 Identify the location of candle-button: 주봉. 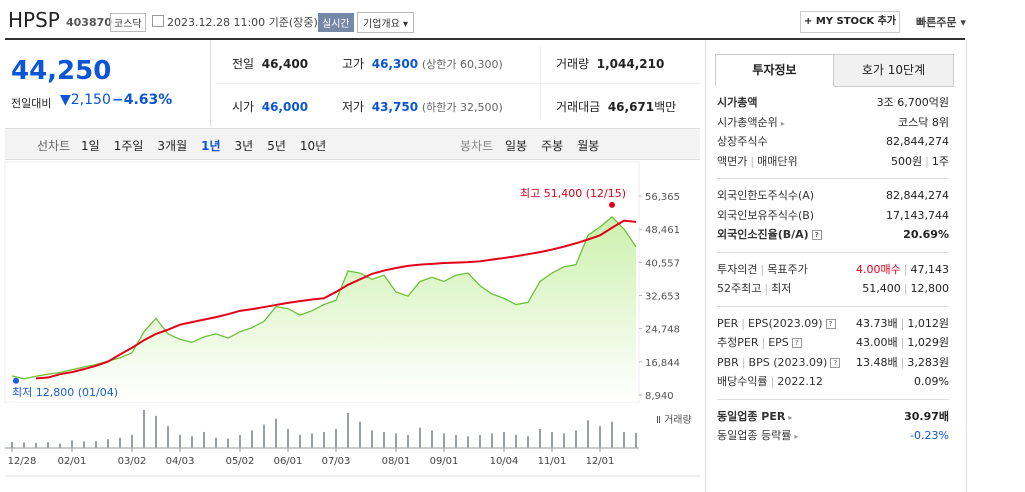
(552, 146).